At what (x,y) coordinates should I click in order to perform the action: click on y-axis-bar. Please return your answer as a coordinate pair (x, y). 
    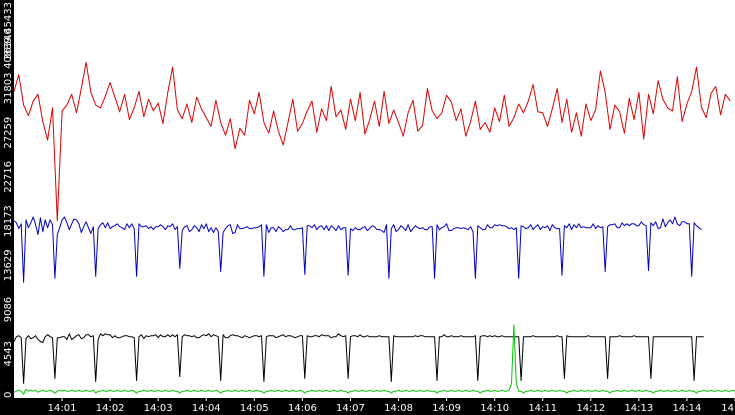
    Looking at the image, I should click on (7, 207).